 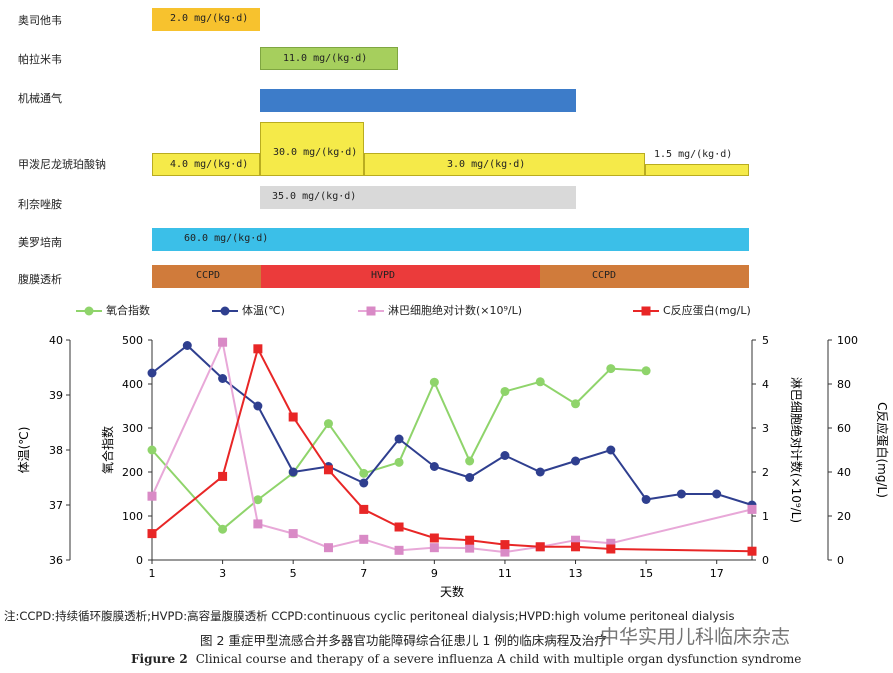 I want to click on legend-label-lymphocyte: 淋巴细胞绝对计数(×10⁹/L), so click(x=455, y=310).